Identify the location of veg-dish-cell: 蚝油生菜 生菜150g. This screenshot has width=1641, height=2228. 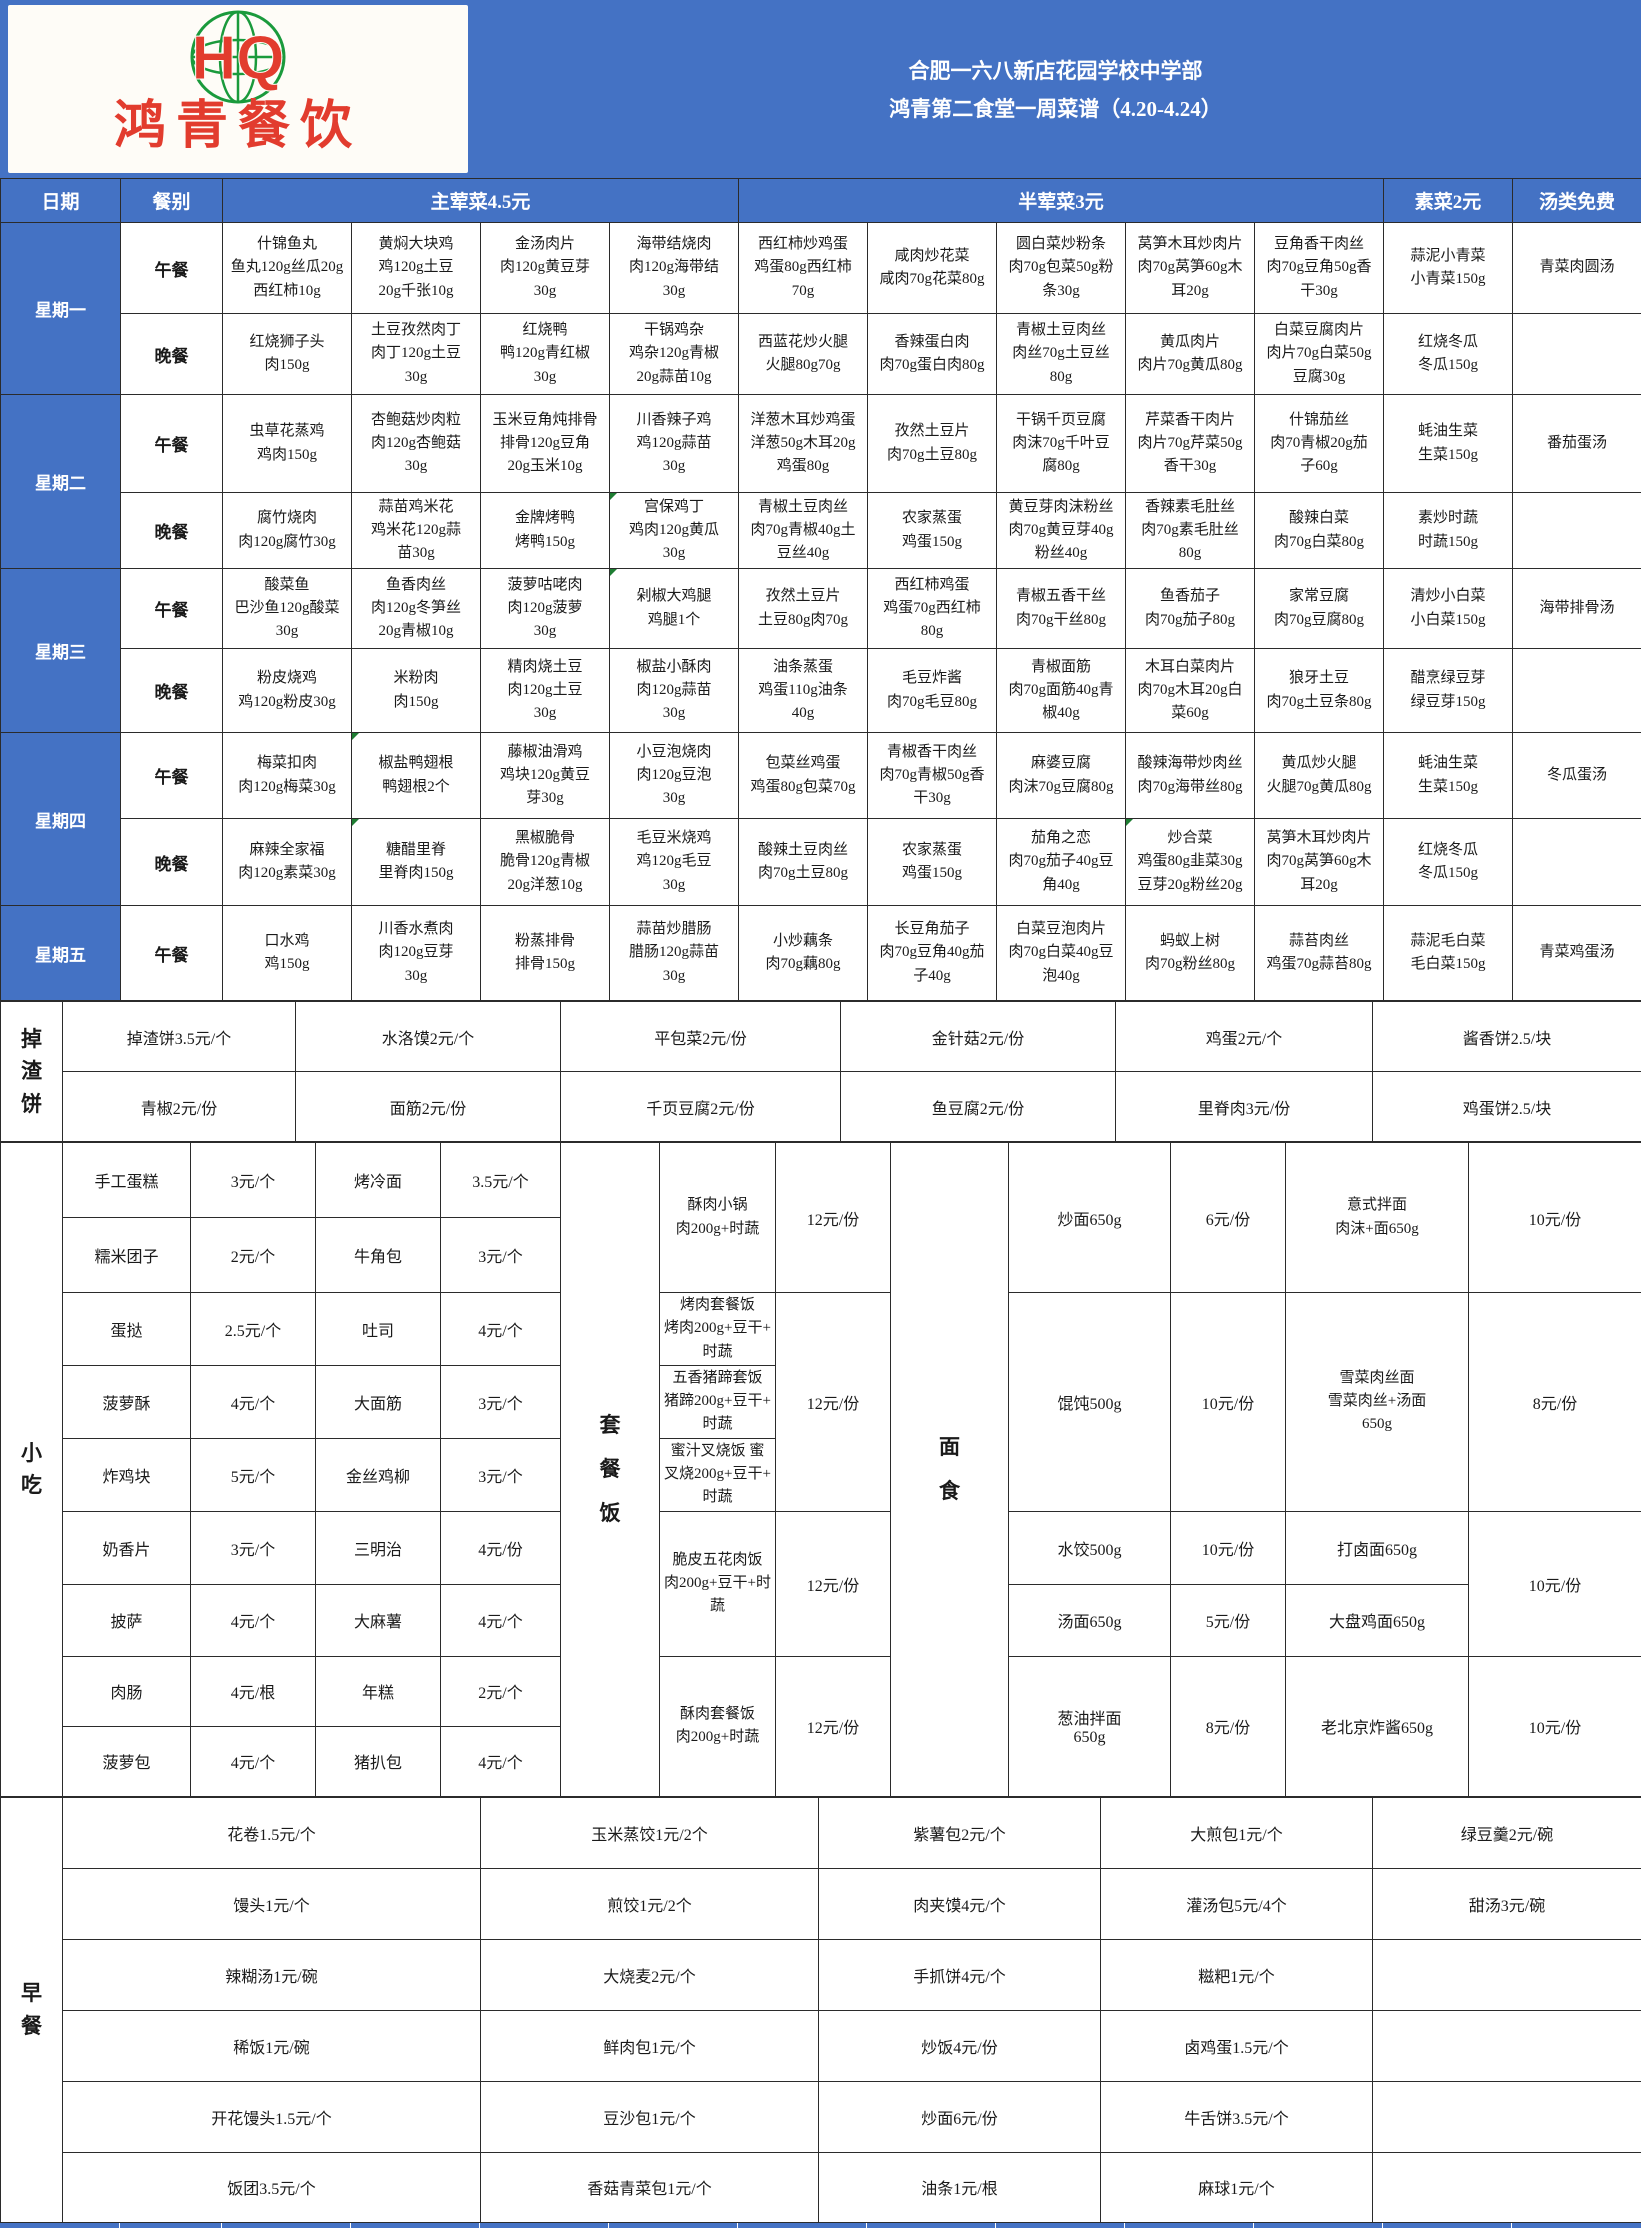
(1448, 443).